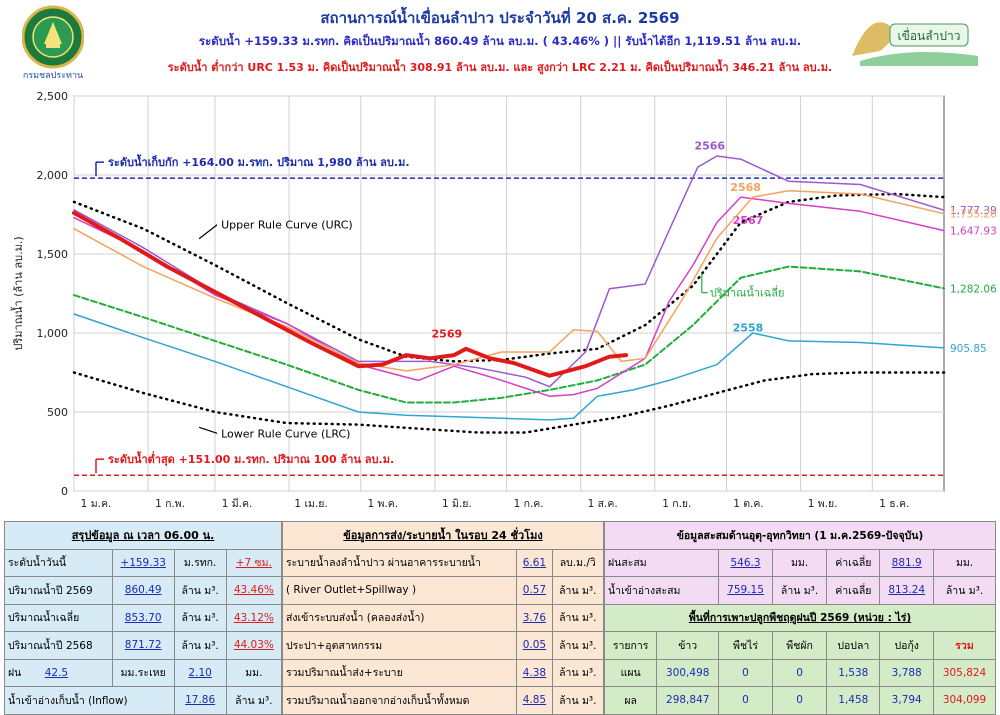 The width and height of the screenshot is (1000, 715). What do you see at coordinates (399, 645) in the screenshot?
I see `row-label: ประปา+อุตสาหกรรม` at bounding box center [399, 645].